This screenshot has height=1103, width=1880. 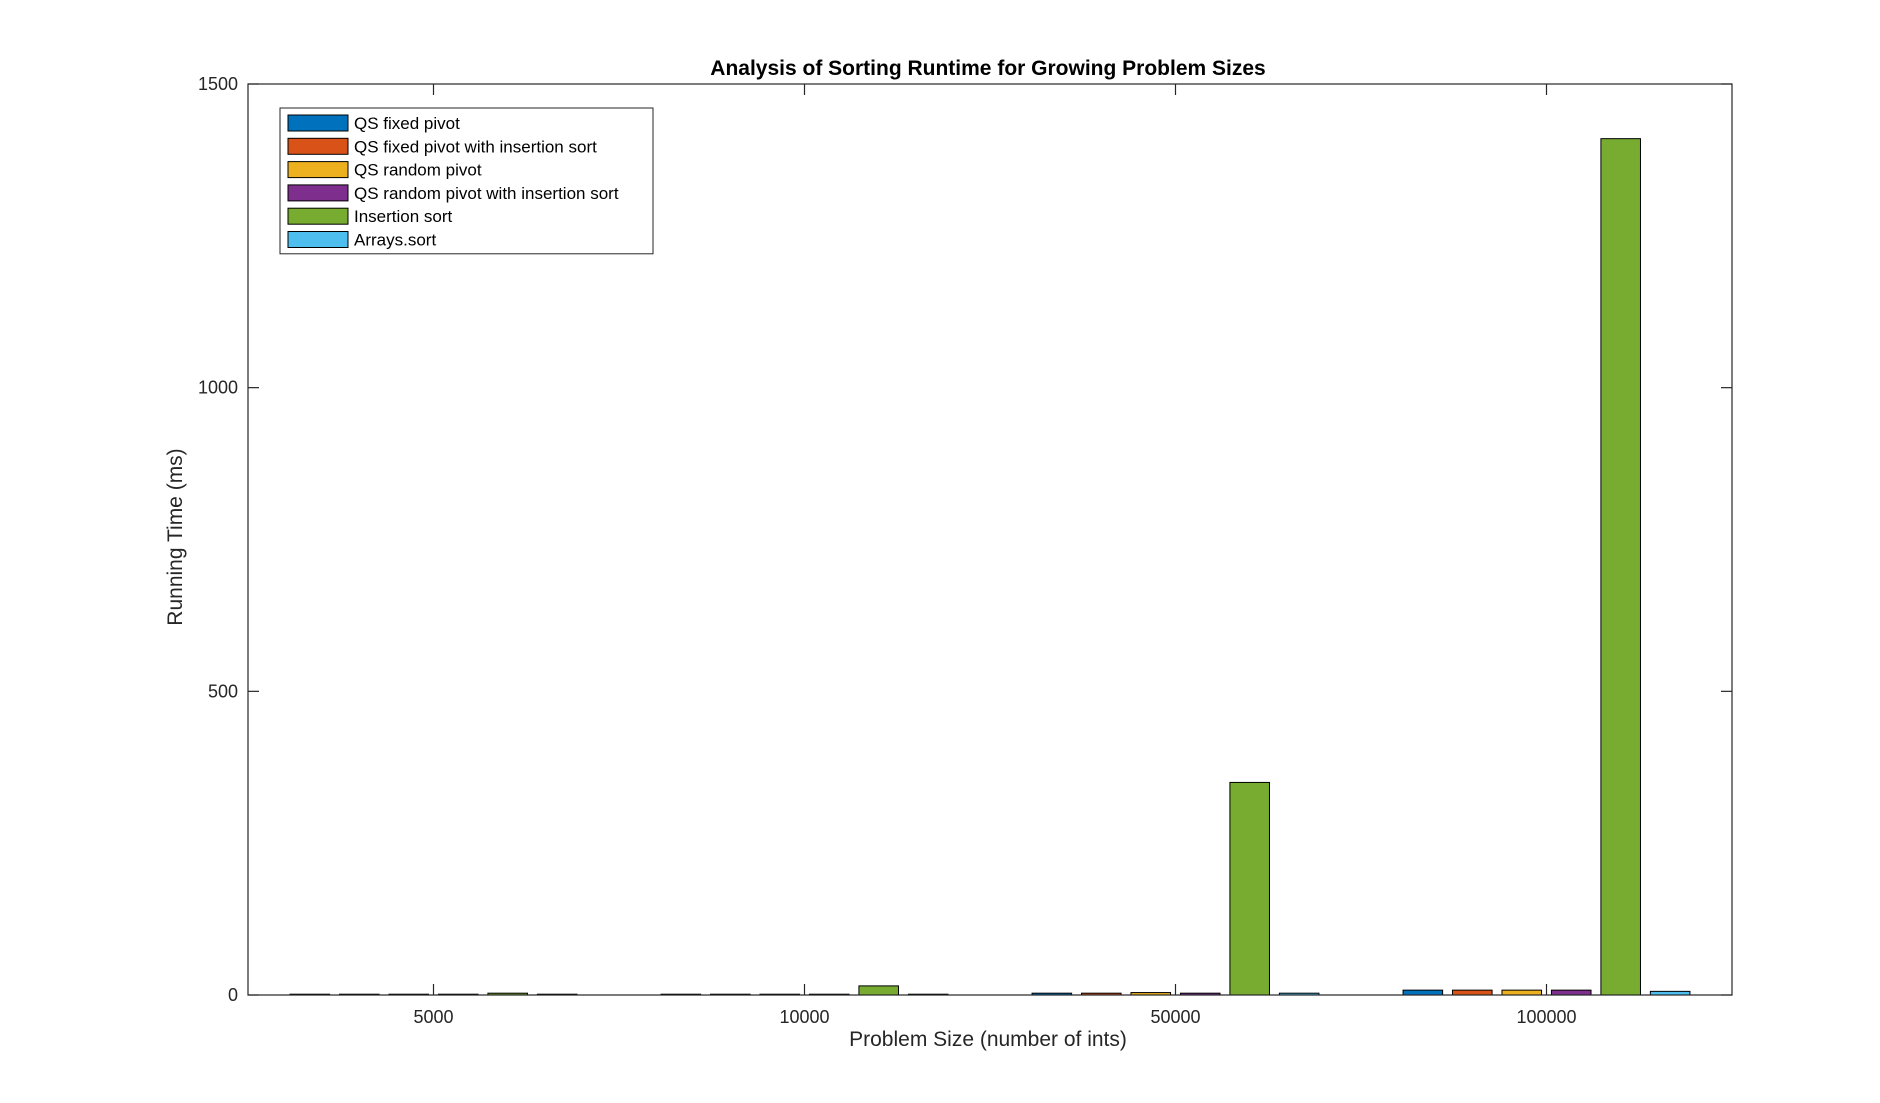 What do you see at coordinates (804, 1017) in the screenshot?
I see `x-tick-label: 10000` at bounding box center [804, 1017].